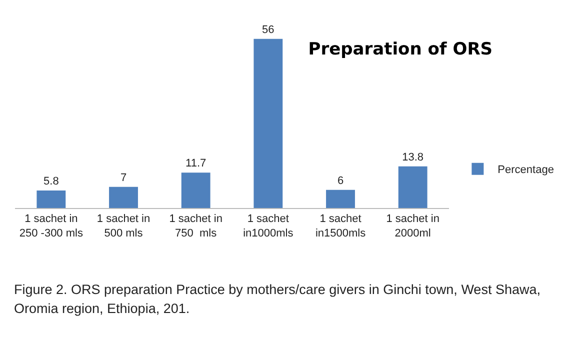  I want to click on x-tick-label: 1 sachet in 750 mls, so click(195, 226).